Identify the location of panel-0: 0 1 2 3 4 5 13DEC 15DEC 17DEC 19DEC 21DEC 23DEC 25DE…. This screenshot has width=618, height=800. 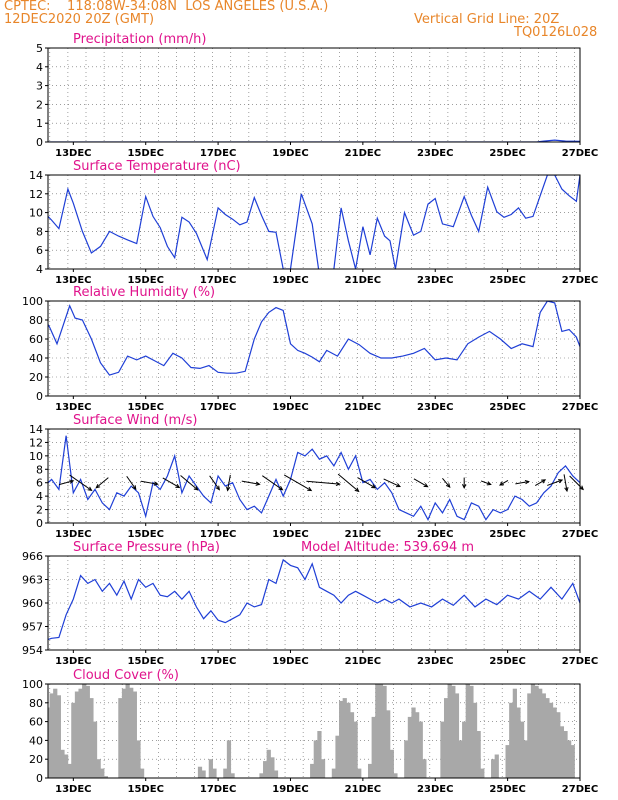
(317, 95).